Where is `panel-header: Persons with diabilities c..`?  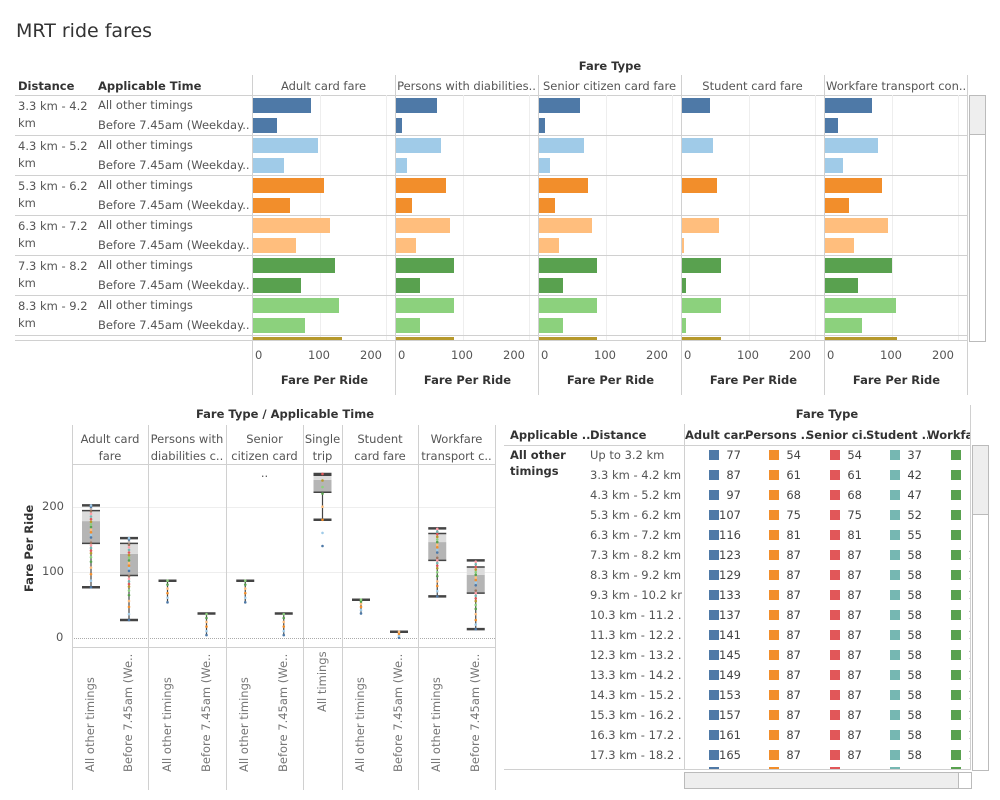 panel-header: Persons with diabilities c.. is located at coordinates (187, 447).